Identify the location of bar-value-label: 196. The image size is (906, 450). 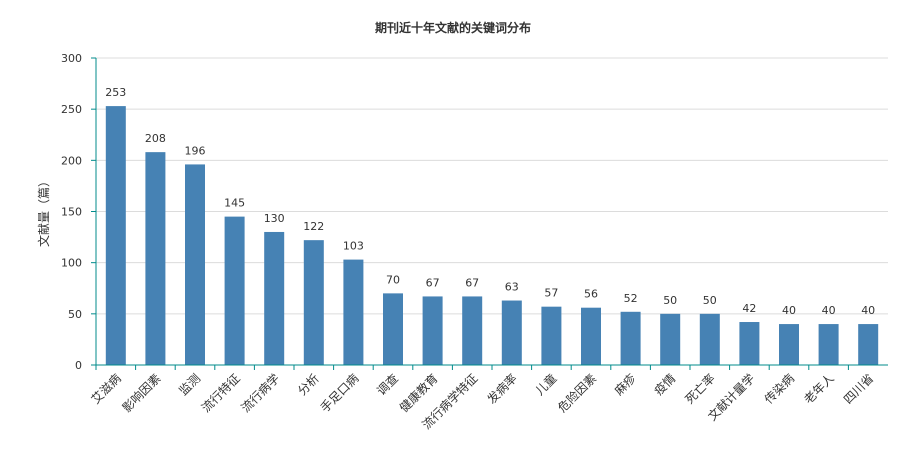
(195, 150).